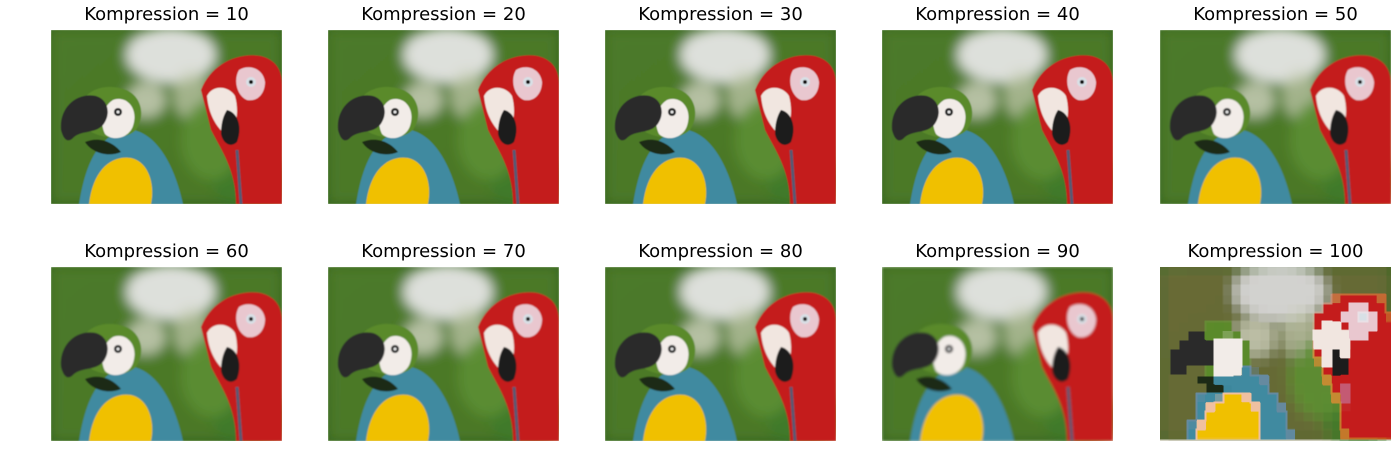 This screenshot has height=472, width=1397. Describe the element at coordinates (720, 14) in the screenshot. I see `panel-title: Kompression = 30` at that location.